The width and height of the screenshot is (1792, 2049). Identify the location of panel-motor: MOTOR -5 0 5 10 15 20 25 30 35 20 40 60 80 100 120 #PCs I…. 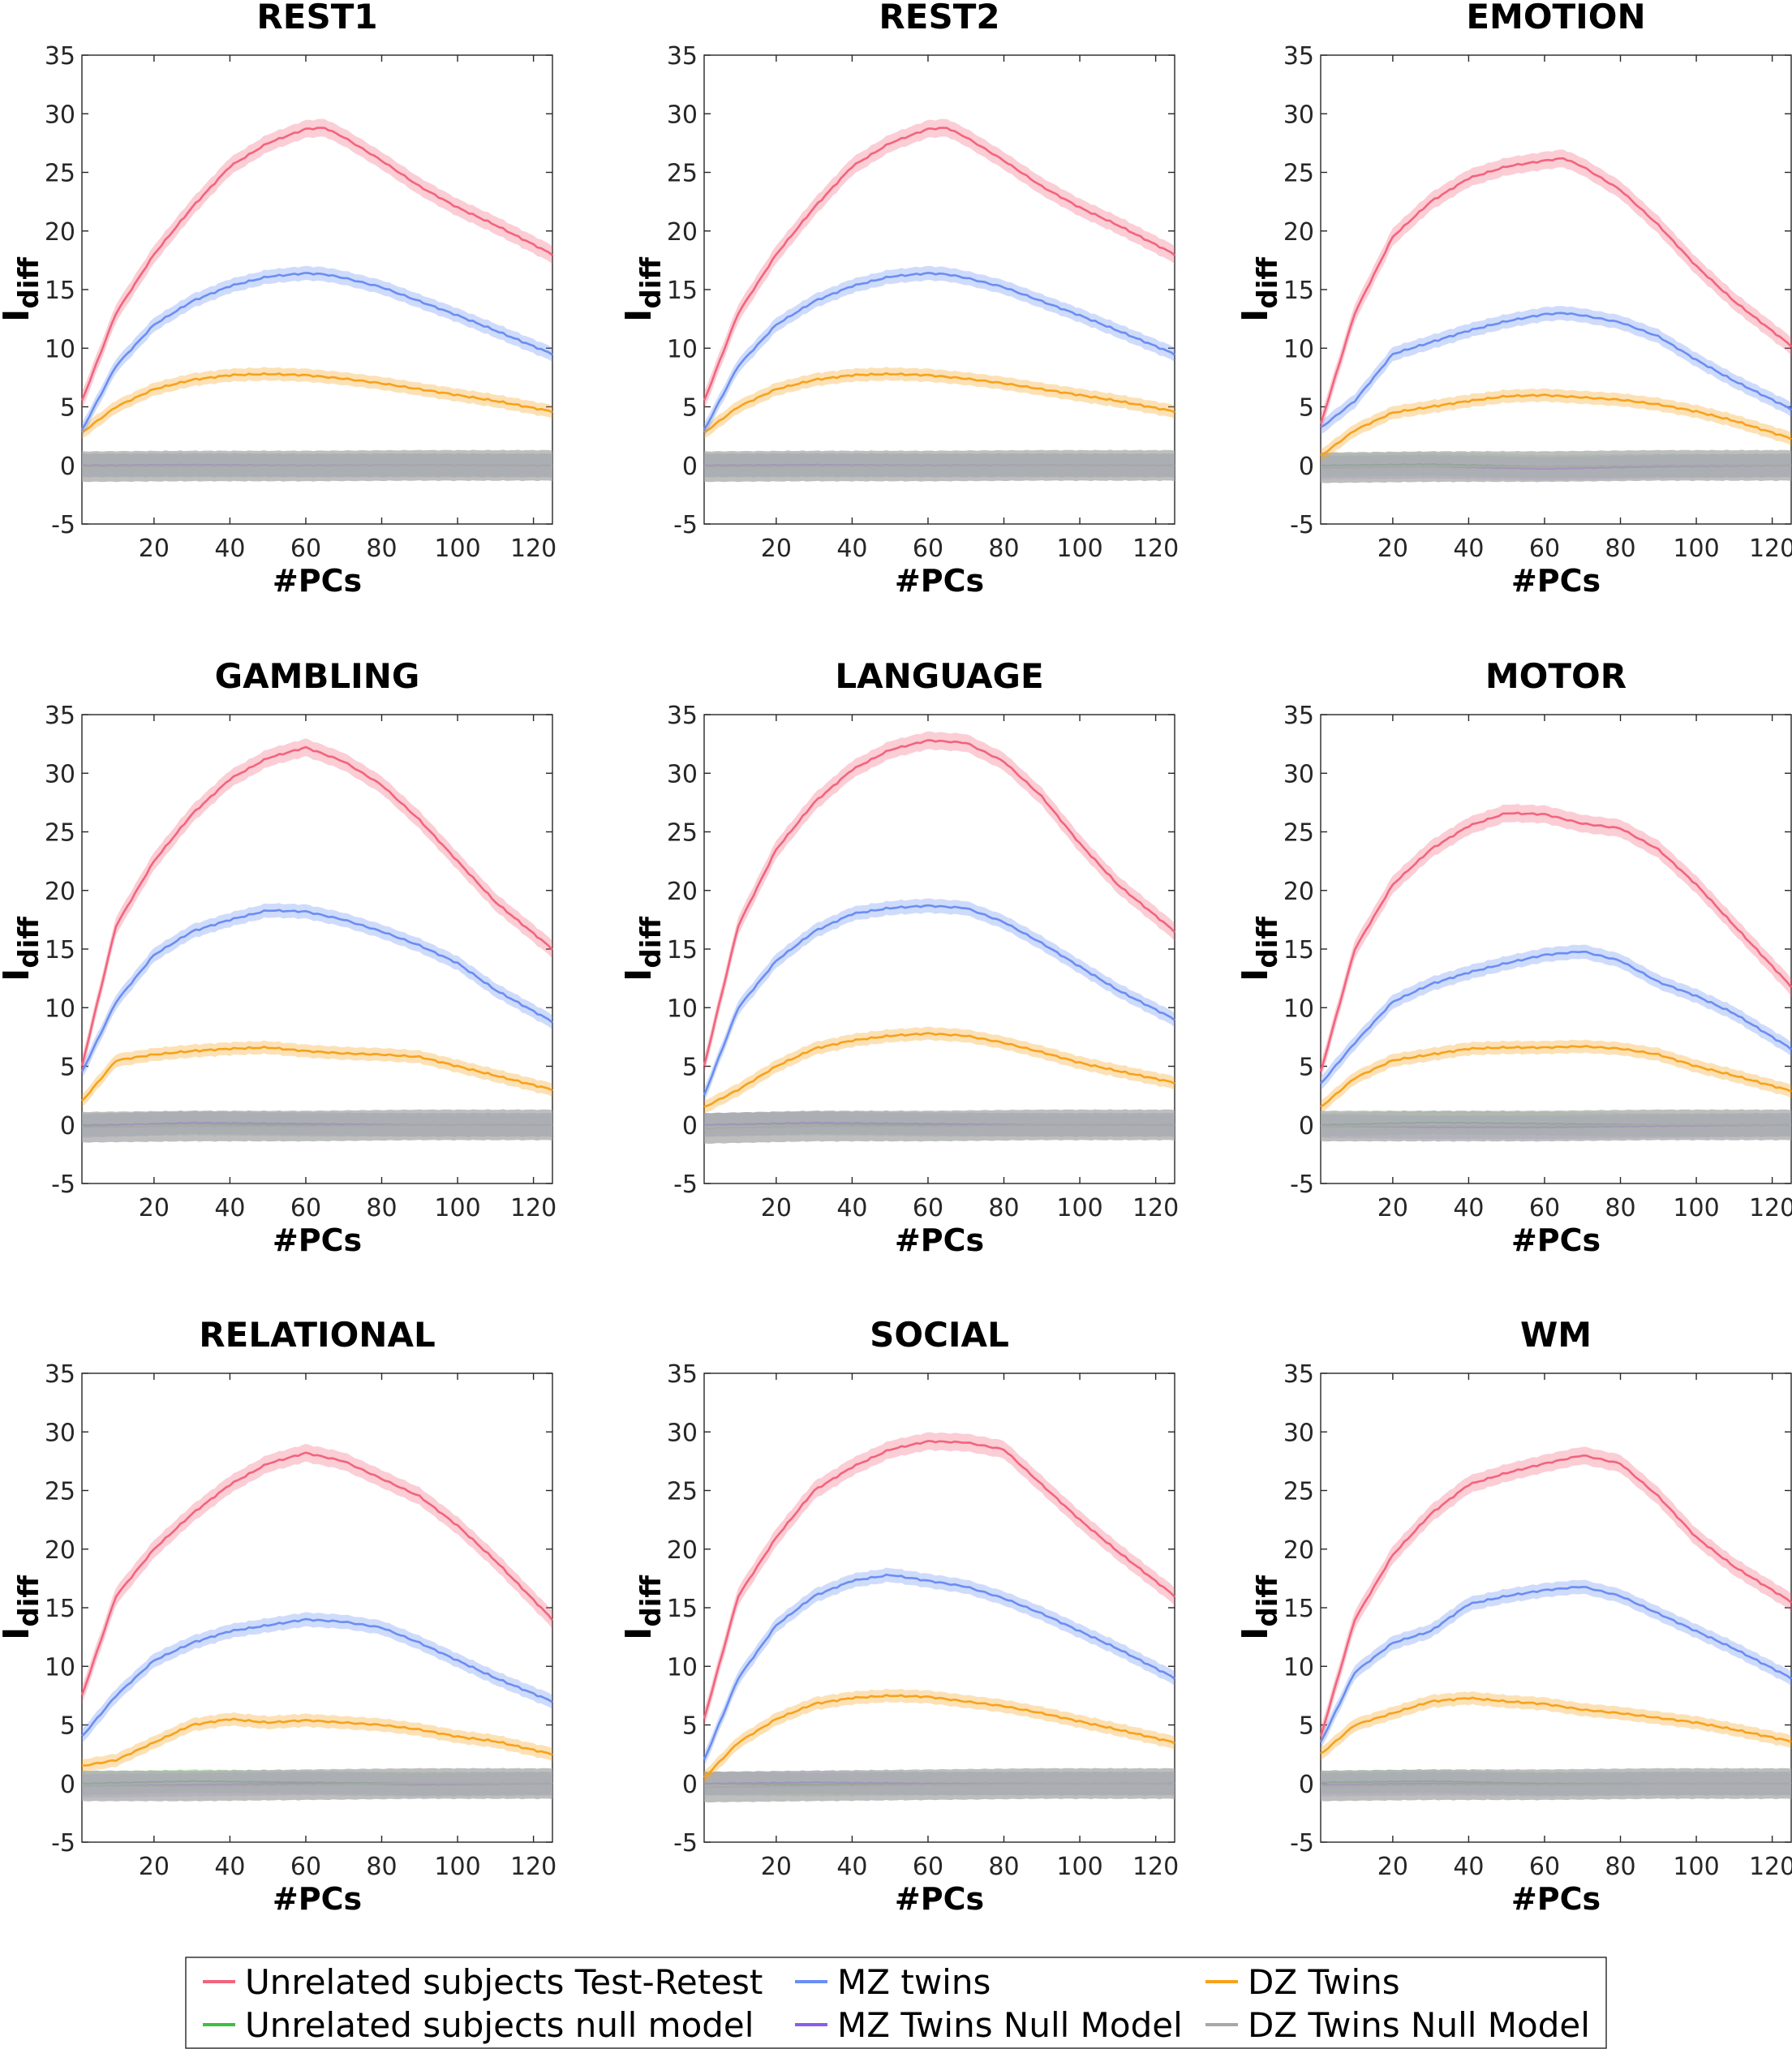
(1513, 957).